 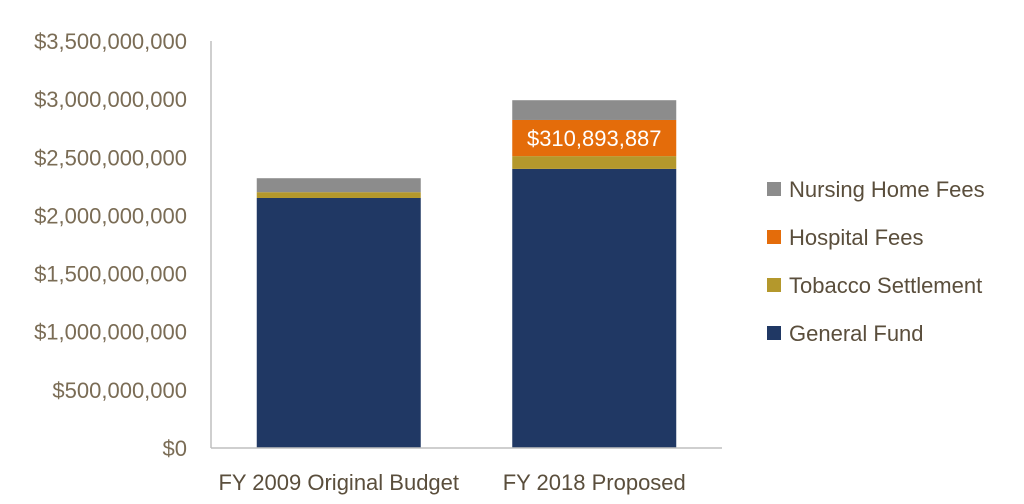 I want to click on y-tick-label: $2,500,000,000, so click(x=110, y=157).